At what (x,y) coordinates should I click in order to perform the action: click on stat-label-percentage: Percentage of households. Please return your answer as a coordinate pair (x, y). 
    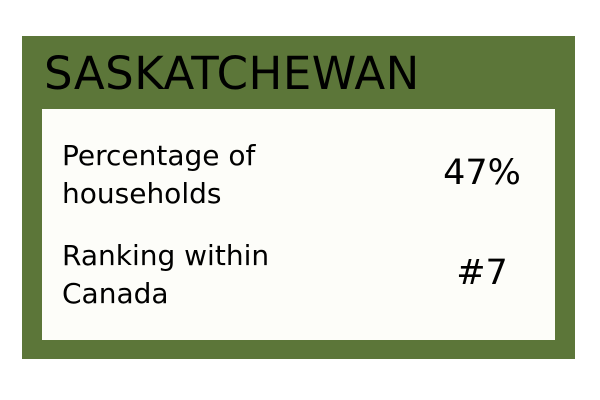
    Looking at the image, I should click on (159, 174).